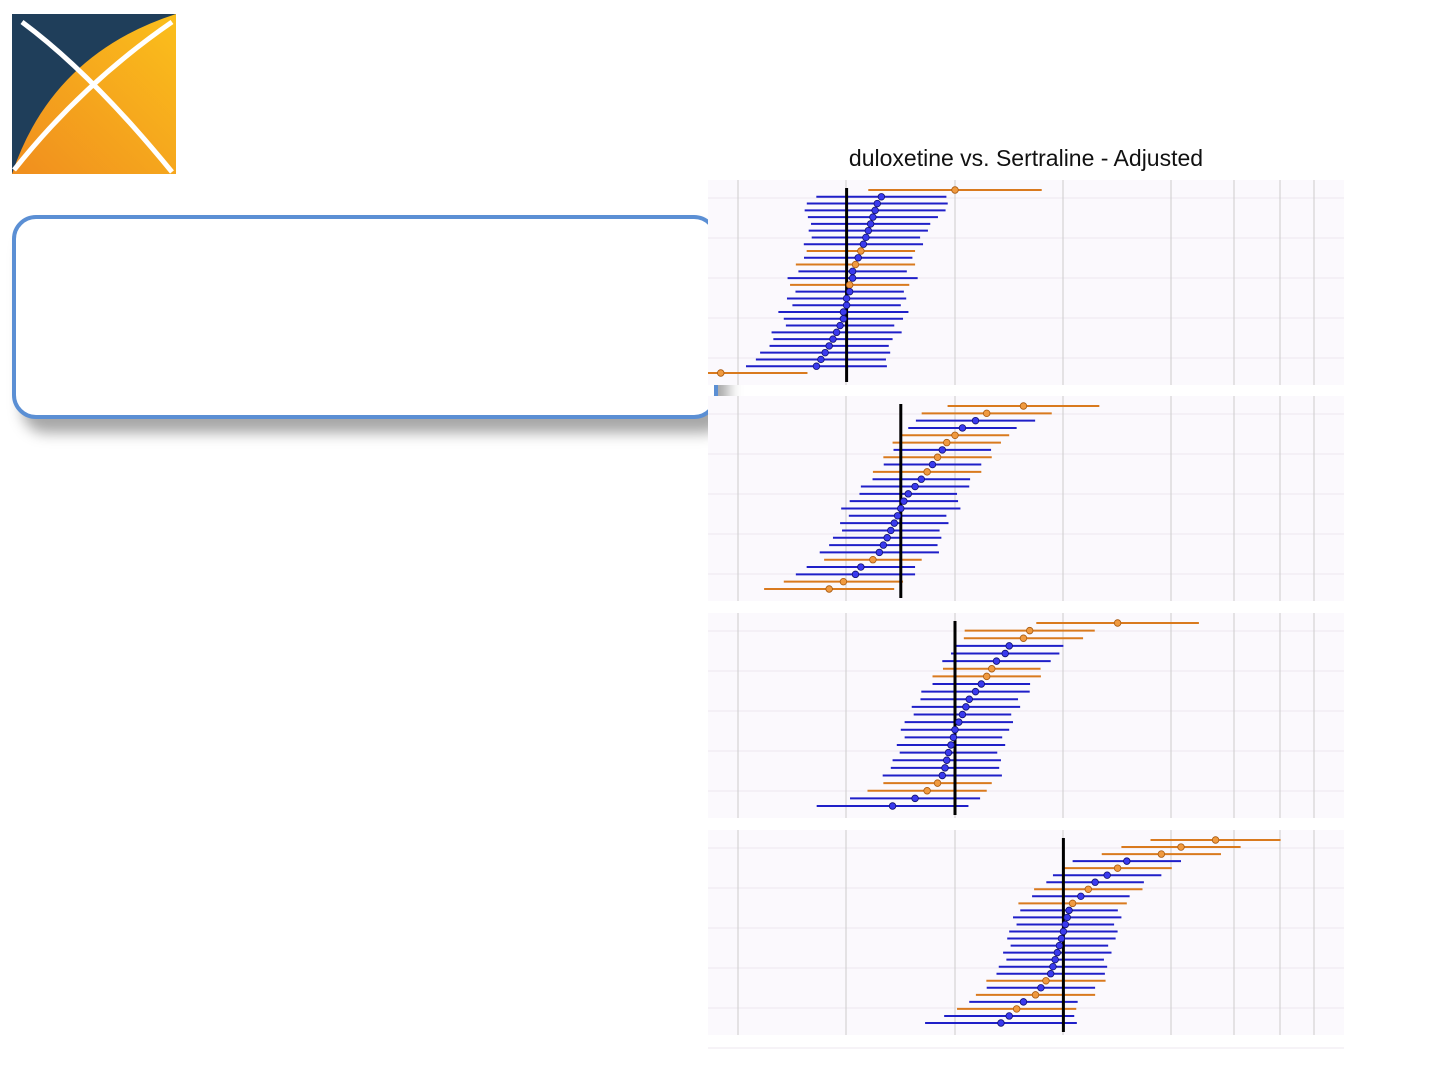  Describe the element at coordinates (1026, 158) in the screenshot. I see `chart-title: duloxetine vs. Sertraline - Adjusted` at that location.